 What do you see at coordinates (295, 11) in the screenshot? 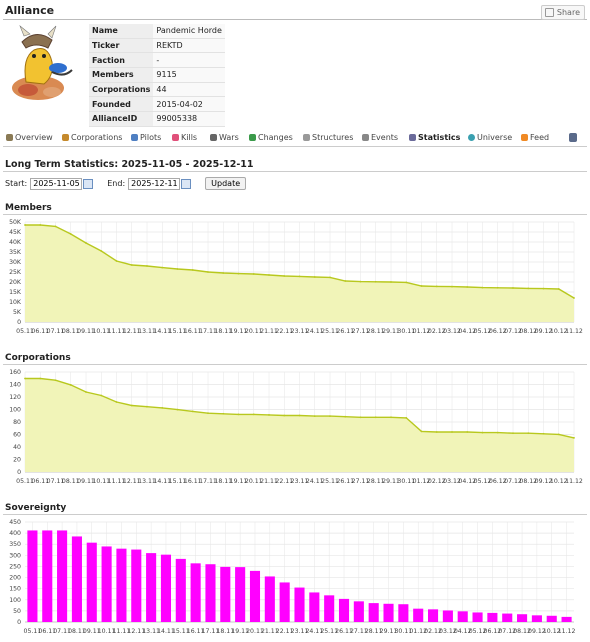
I see `page-header: Alliance Share` at bounding box center [295, 11].